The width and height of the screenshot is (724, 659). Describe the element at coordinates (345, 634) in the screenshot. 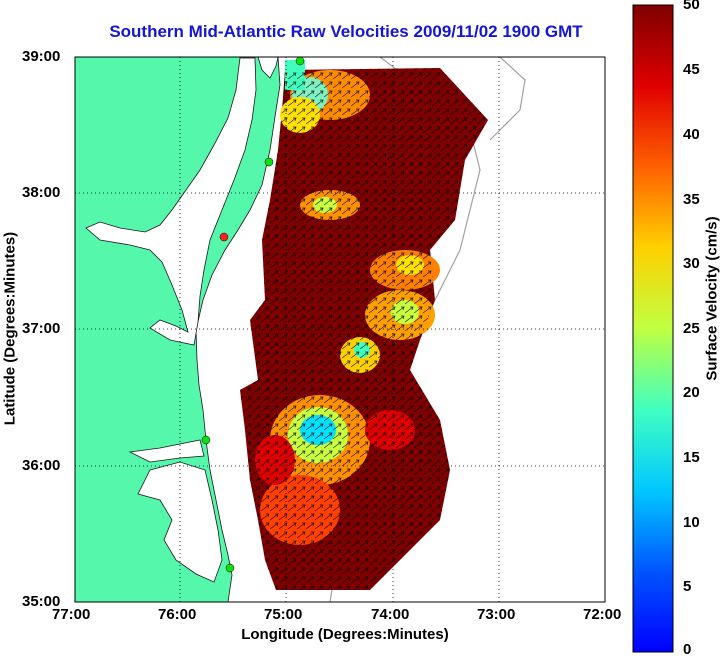

I see `x-axis-label: Longitude (Degrees:Minutes)` at that location.